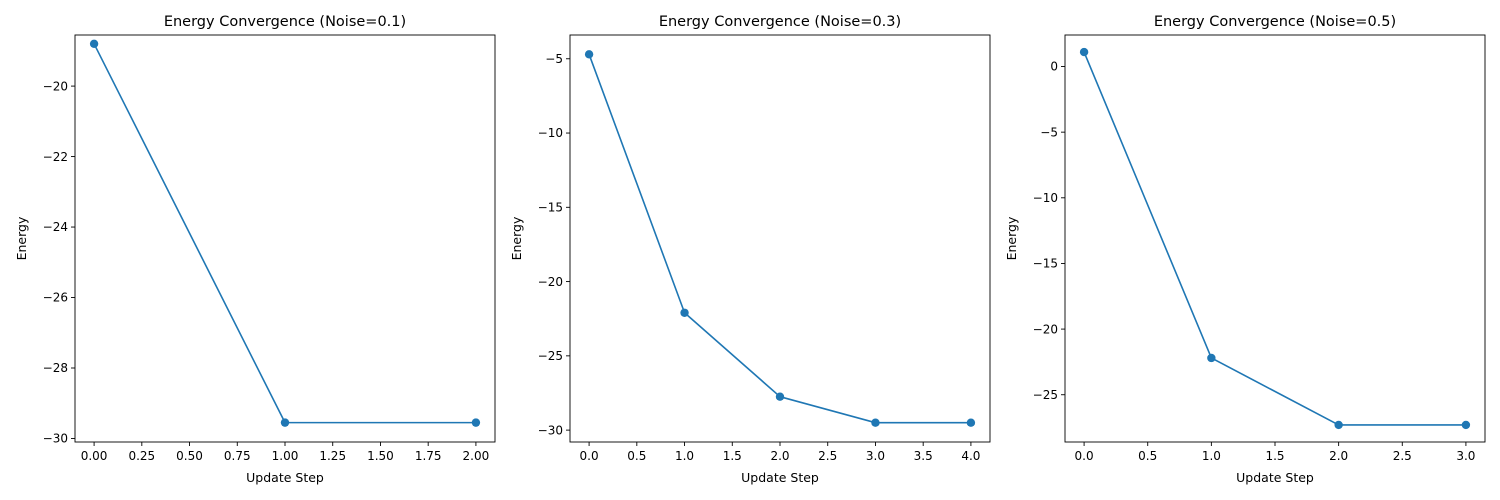 This screenshot has height=500, width=1500. Describe the element at coordinates (285, 456) in the screenshot. I see `x-tick-label: 1.00` at that location.